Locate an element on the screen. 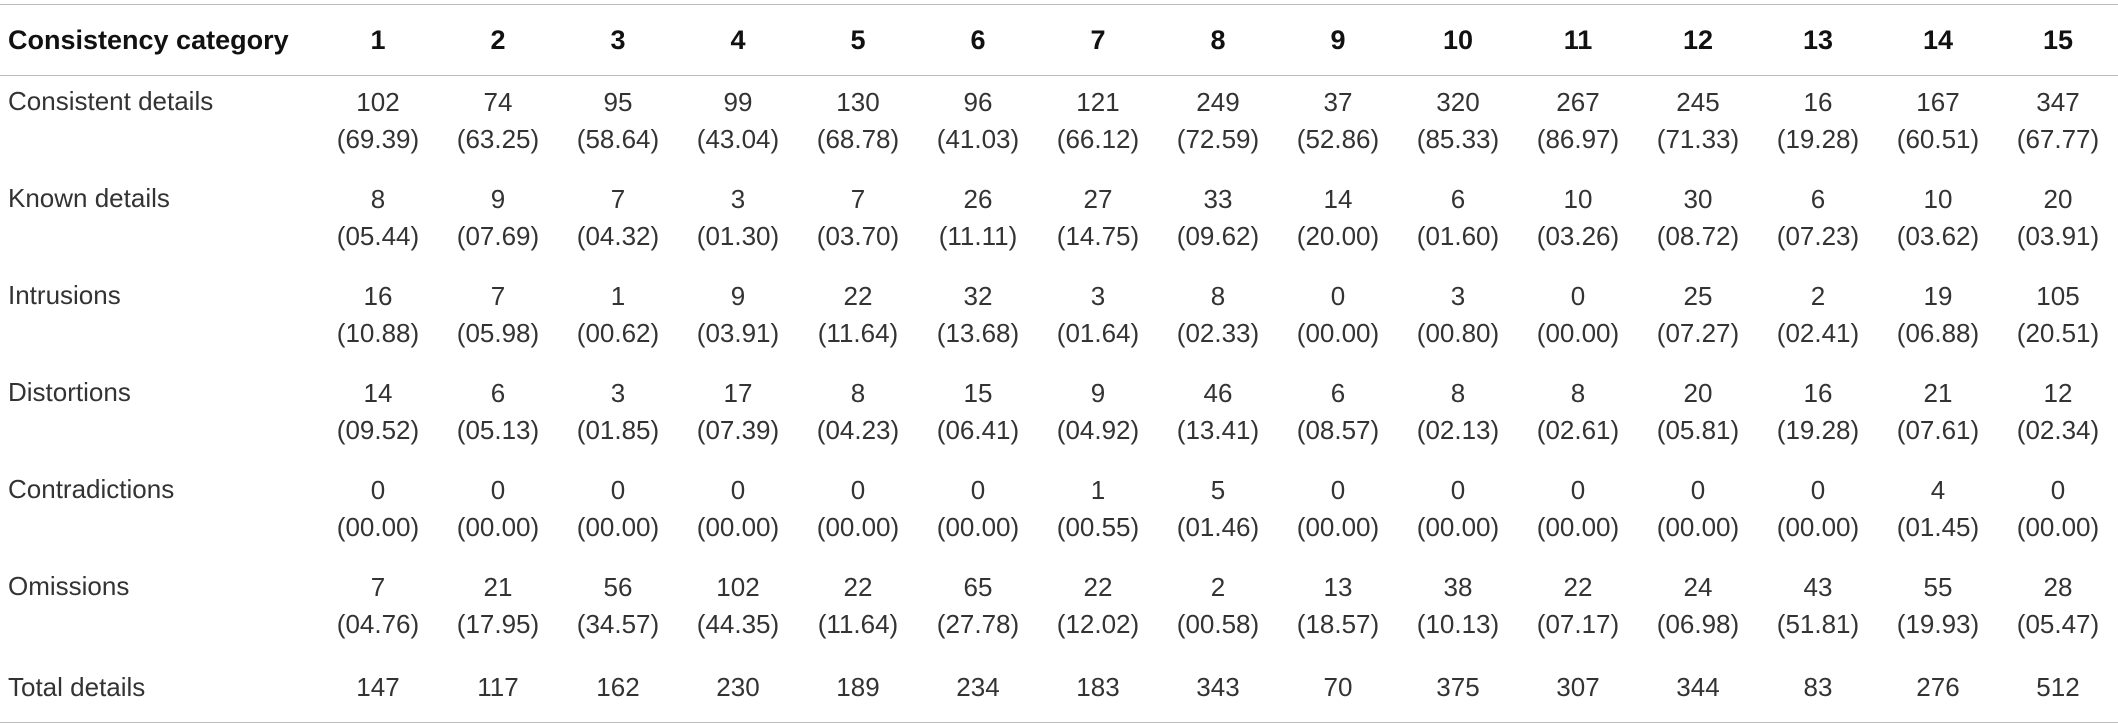 This screenshot has width=2118, height=723. cell-count: 95 is located at coordinates (618, 102).